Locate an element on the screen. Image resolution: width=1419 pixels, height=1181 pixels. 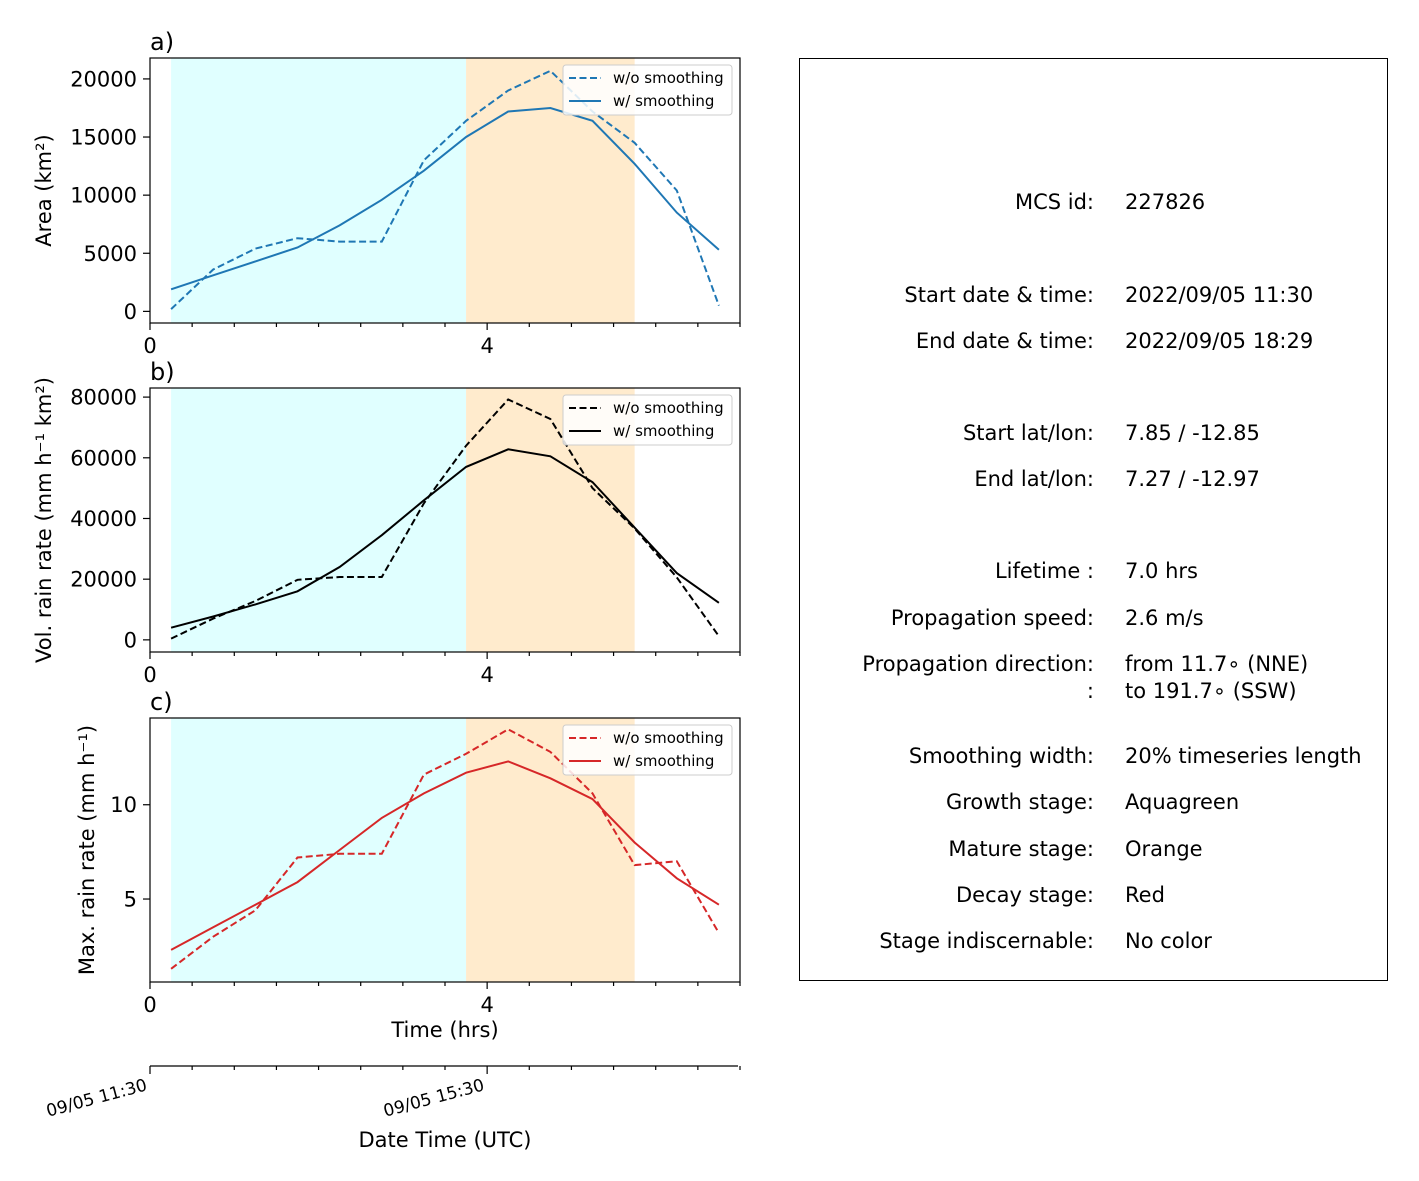
volrain-legend-box is located at coordinates (647, 420).